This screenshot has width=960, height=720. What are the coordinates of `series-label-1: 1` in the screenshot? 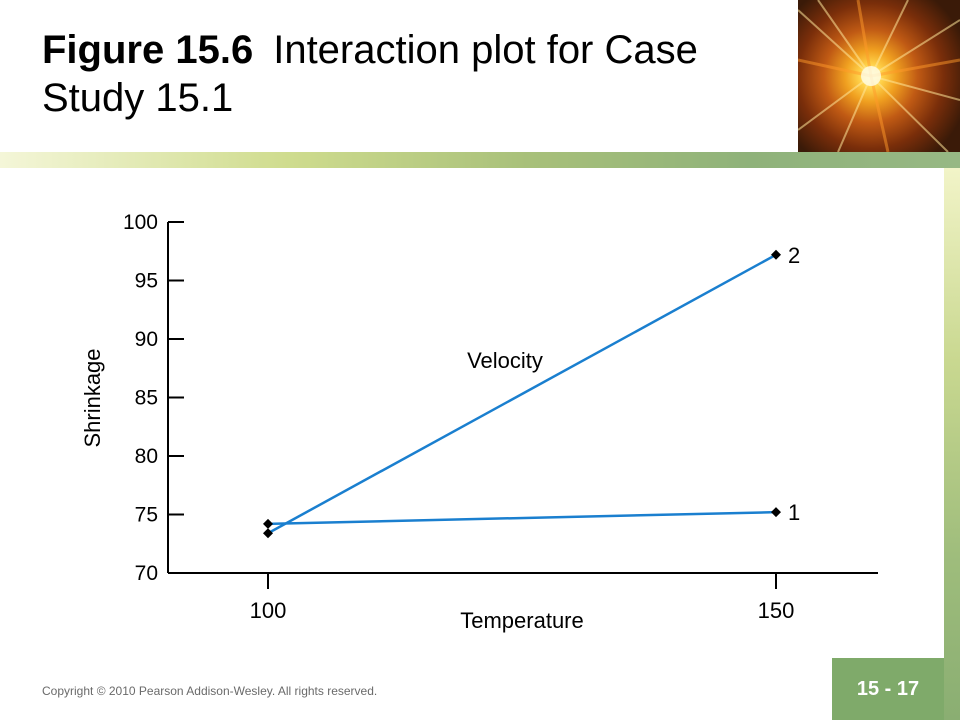 It's located at (794, 512).